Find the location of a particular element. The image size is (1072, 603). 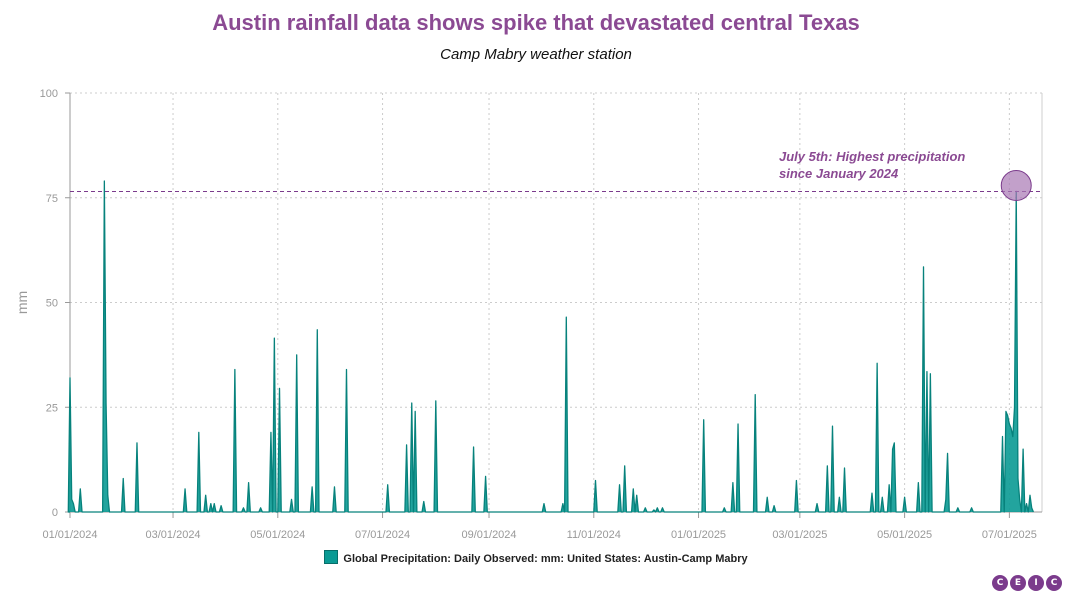

chart-subtitle: Camp Mabry weather station is located at coordinates (536, 54).